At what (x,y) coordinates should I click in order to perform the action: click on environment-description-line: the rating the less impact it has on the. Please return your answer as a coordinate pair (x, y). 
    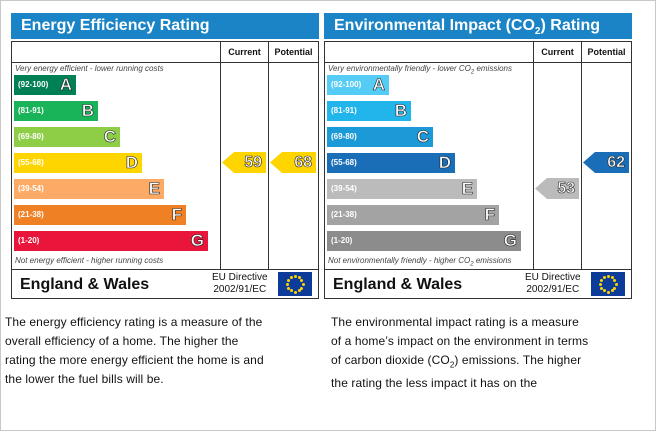
    Looking at the image, I should click on (434, 383).